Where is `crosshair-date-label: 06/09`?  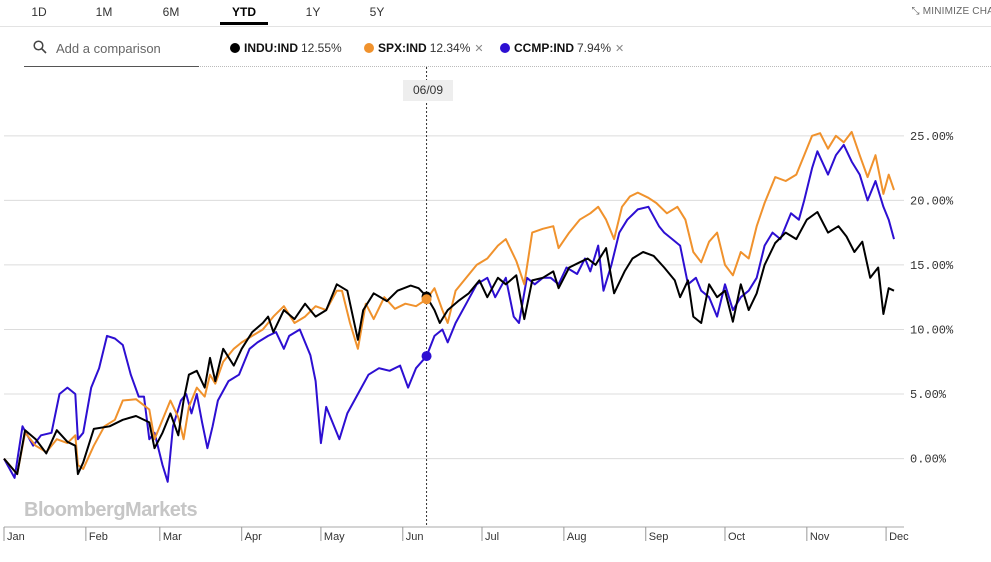 crosshair-date-label: 06/09 is located at coordinates (428, 90).